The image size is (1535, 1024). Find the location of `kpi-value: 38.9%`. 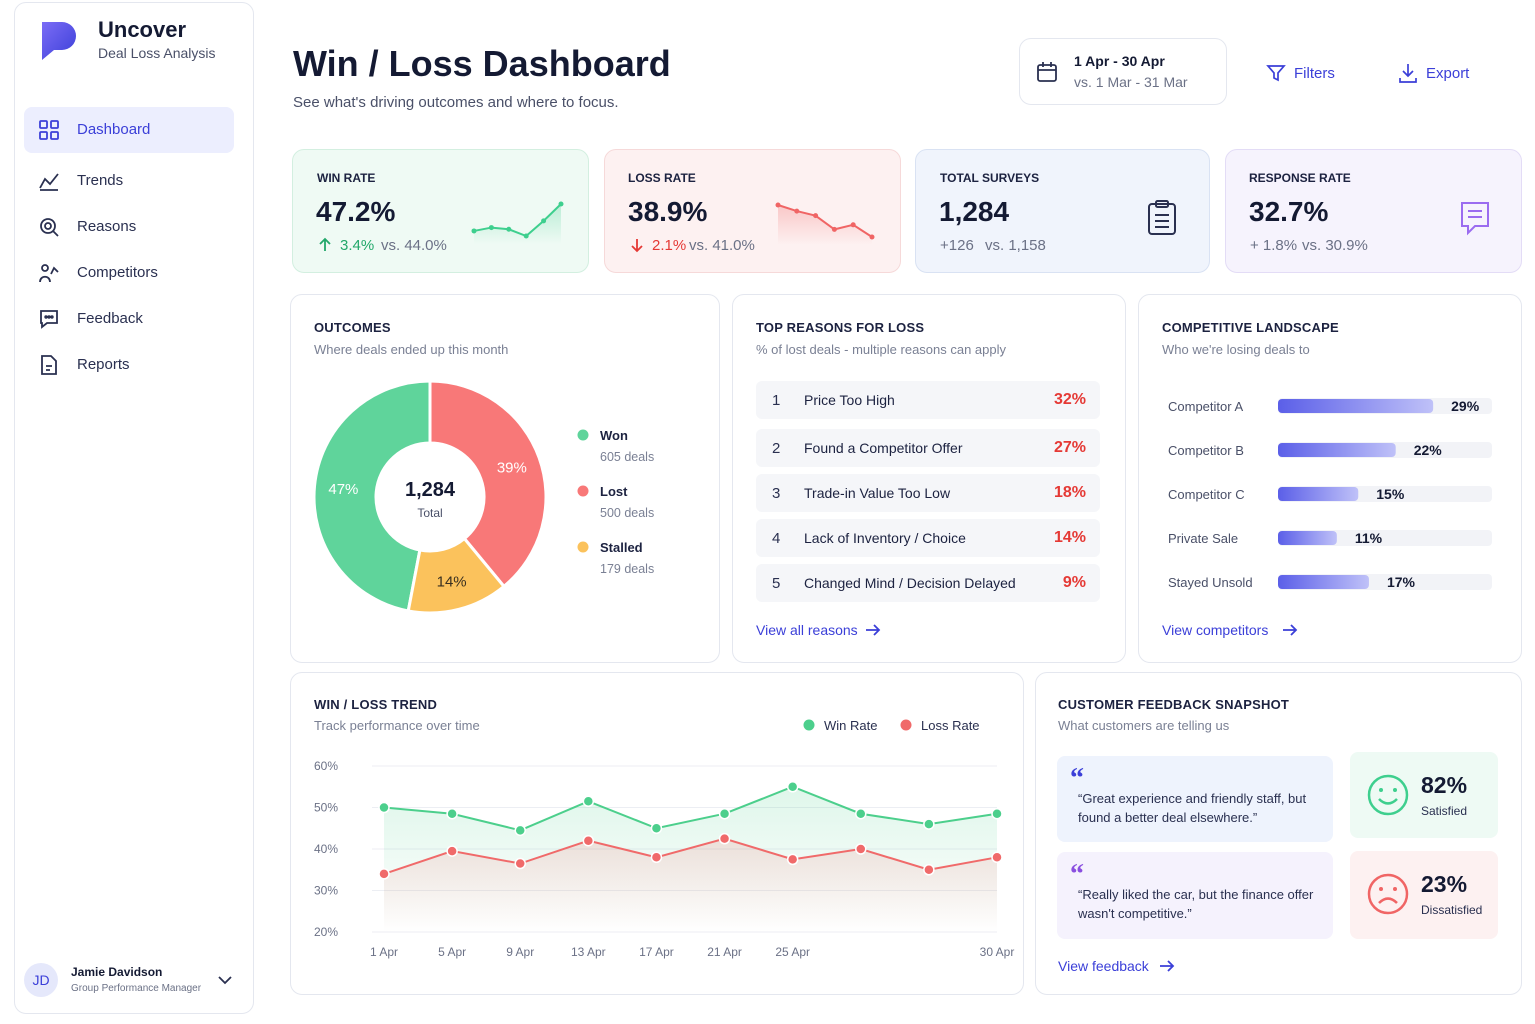

kpi-value: 38.9% is located at coordinates (668, 211).